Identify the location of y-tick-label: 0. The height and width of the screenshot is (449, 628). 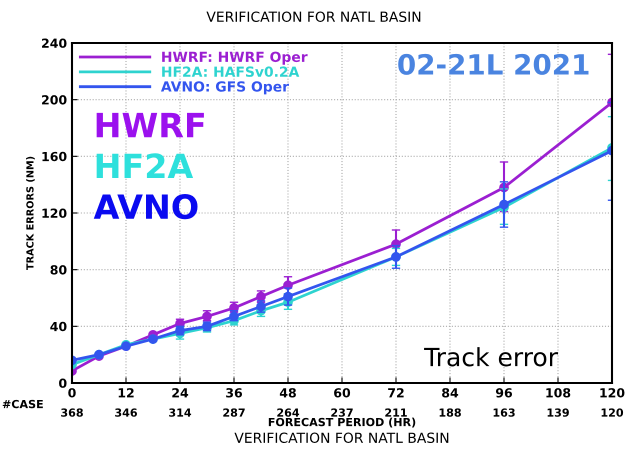
(63, 383).